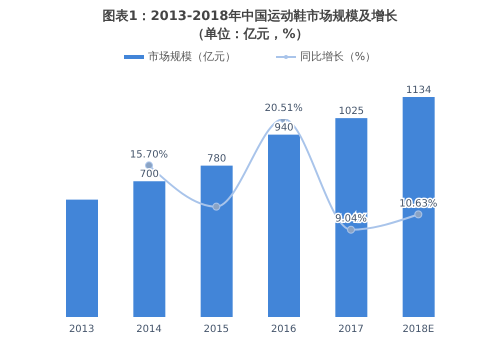  What do you see at coordinates (283, 330) in the screenshot?
I see `x-tick-label: 2016` at bounding box center [283, 330].